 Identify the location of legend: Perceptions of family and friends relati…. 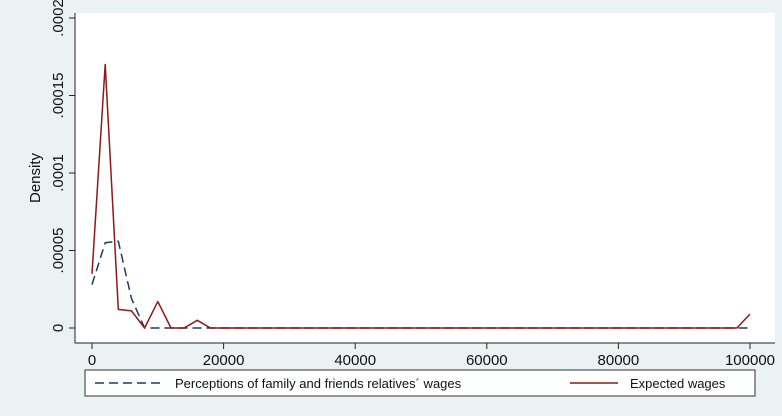
(420, 383).